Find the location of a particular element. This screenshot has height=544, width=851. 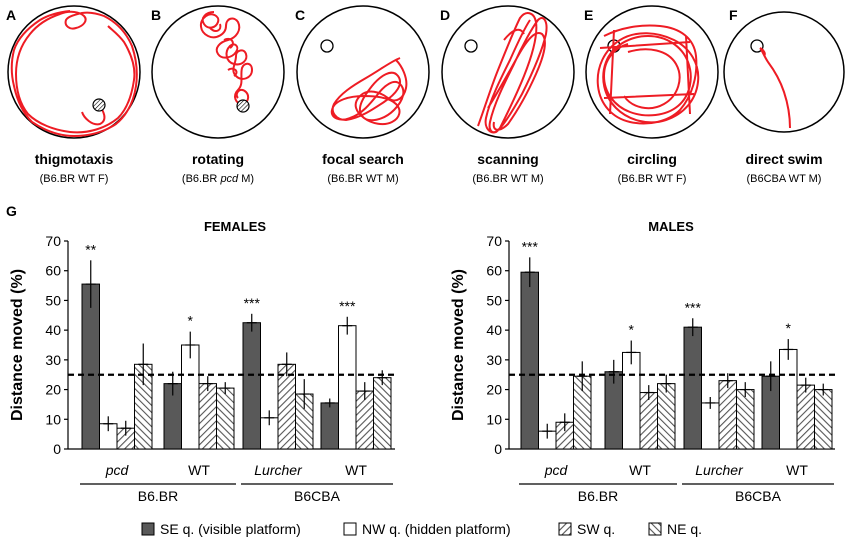

panel-circling: E circling (B6.BR WT F) is located at coordinates (651, 95).